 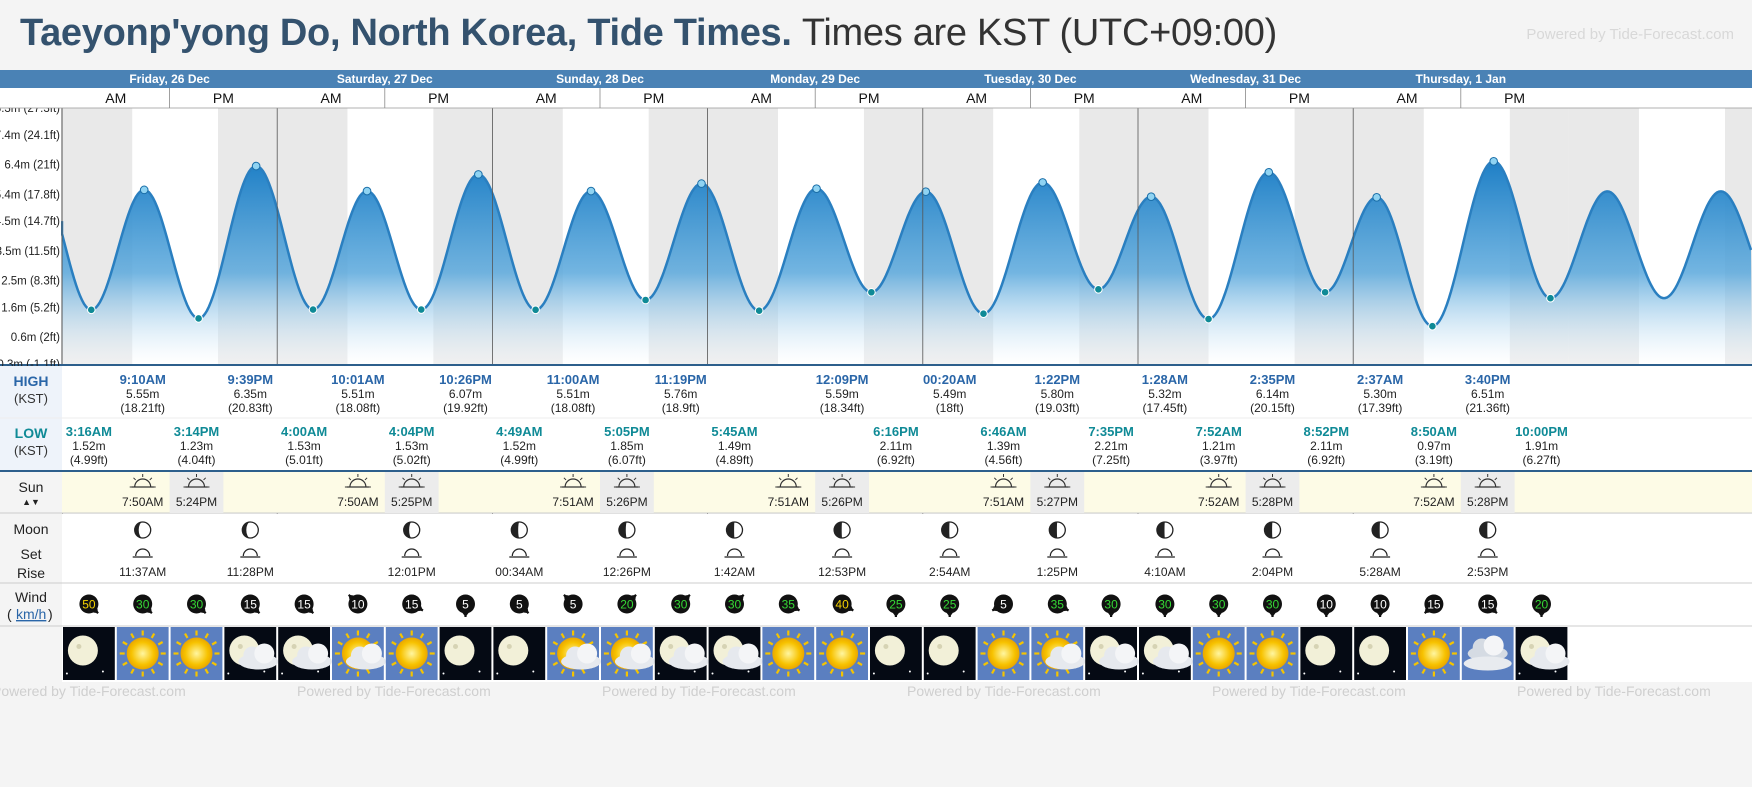 I want to click on ytick-label: 1.6m (5.2ft), so click(x=30, y=308).